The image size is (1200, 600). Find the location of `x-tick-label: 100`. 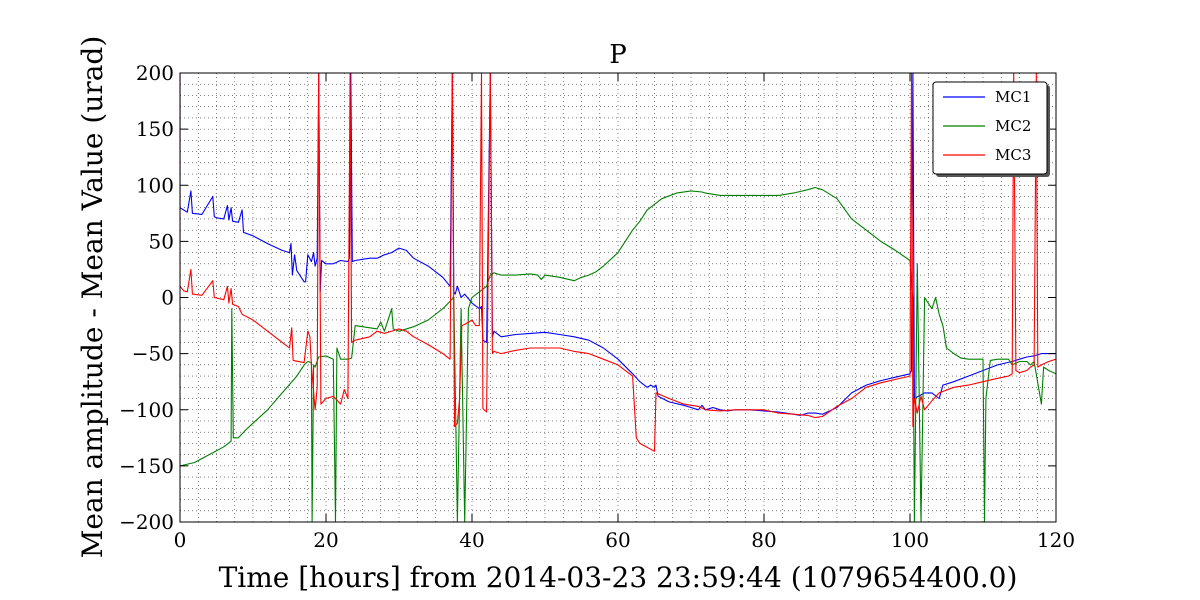

x-tick-label: 100 is located at coordinates (910, 540).